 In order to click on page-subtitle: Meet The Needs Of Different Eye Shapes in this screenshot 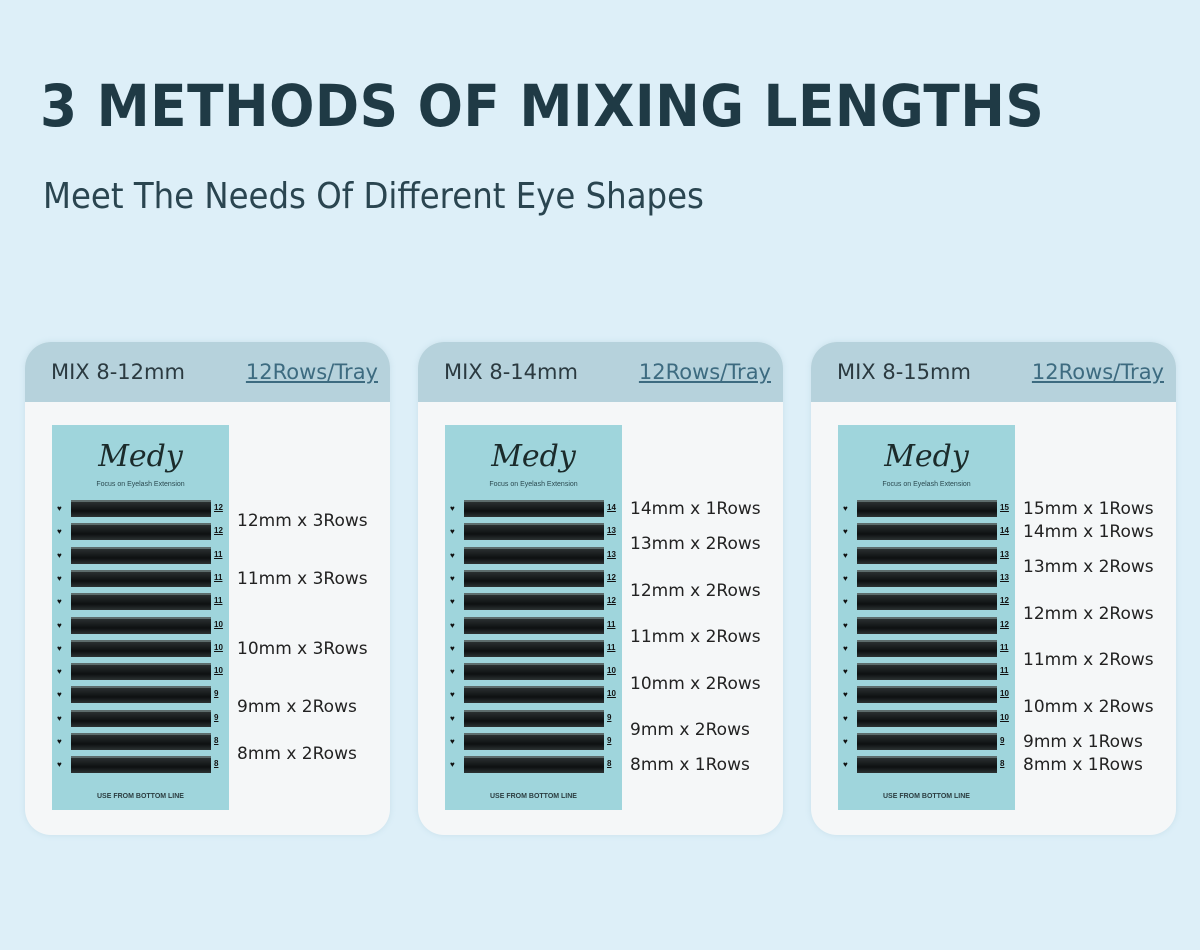, I will do `click(373, 196)`.